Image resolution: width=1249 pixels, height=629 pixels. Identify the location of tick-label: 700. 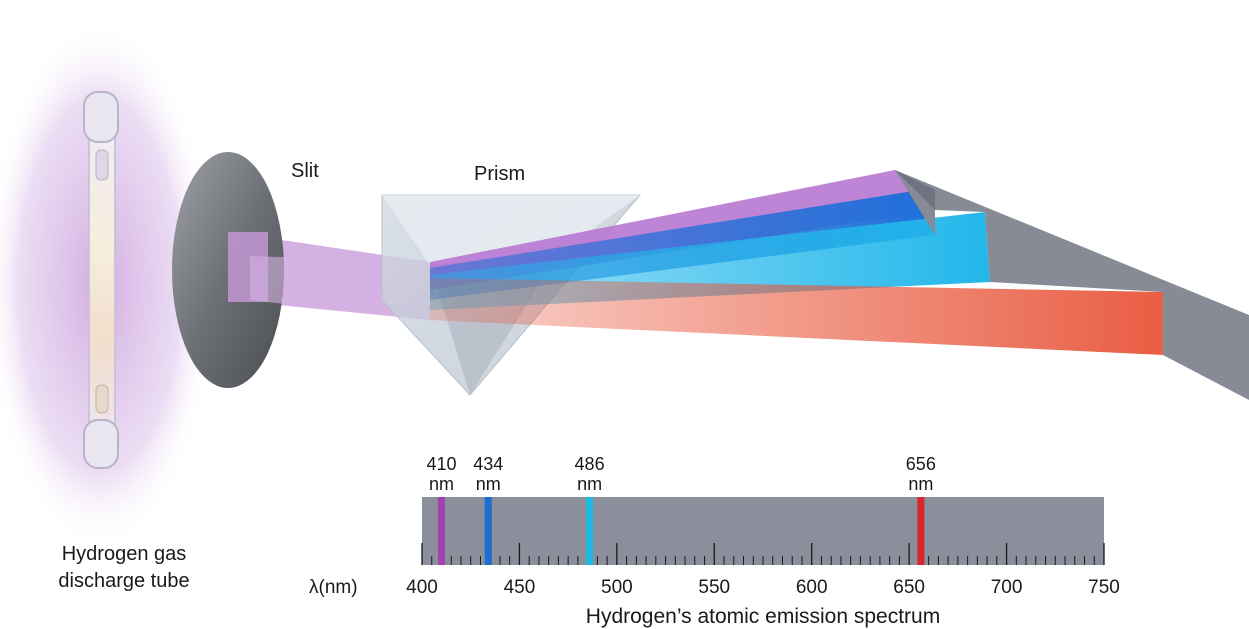
(1007, 587).